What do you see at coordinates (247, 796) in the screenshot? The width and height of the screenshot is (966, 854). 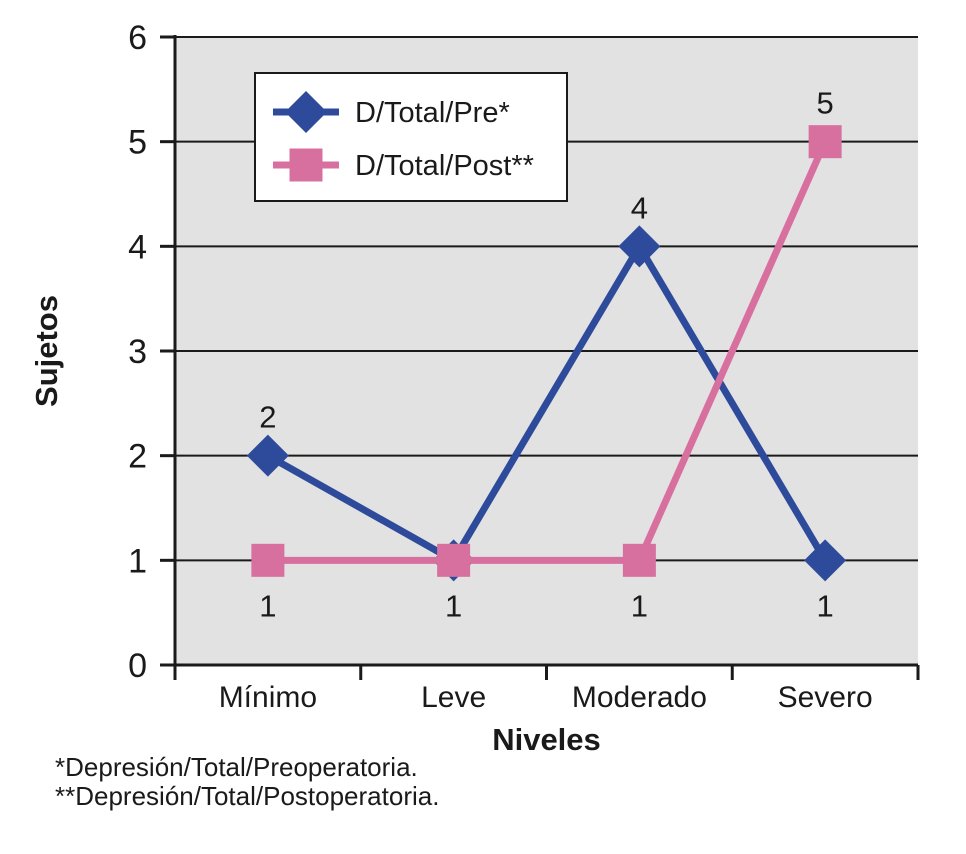 I see `footnote-post: **Depresión/Total/Postoperatoria.` at bounding box center [247, 796].